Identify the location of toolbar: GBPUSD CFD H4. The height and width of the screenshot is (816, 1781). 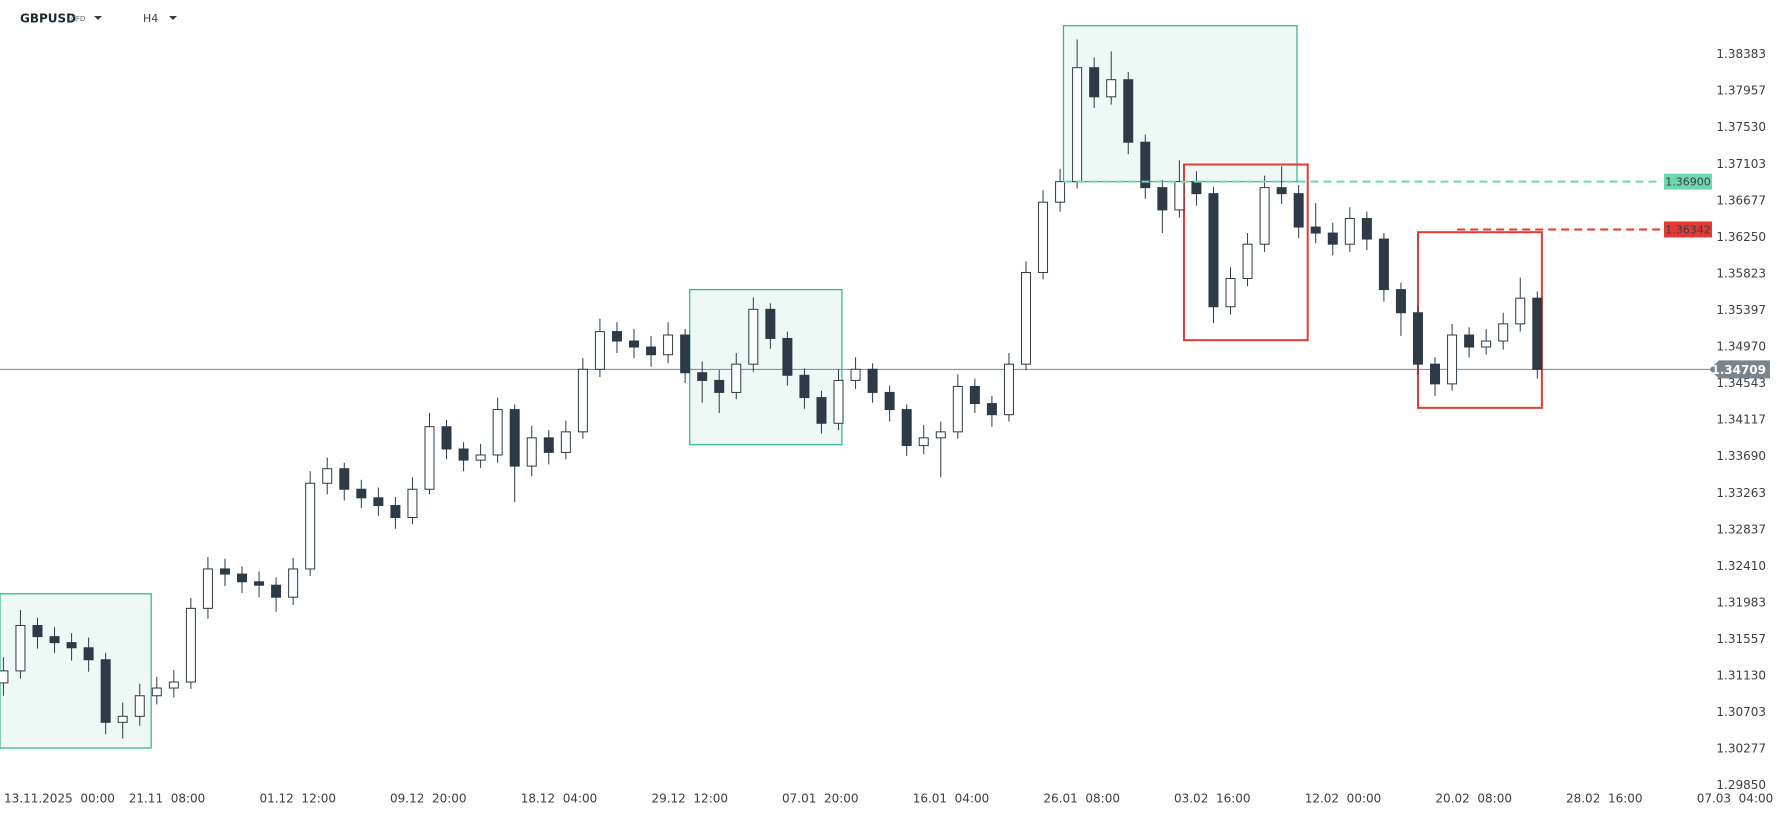
(98, 19).